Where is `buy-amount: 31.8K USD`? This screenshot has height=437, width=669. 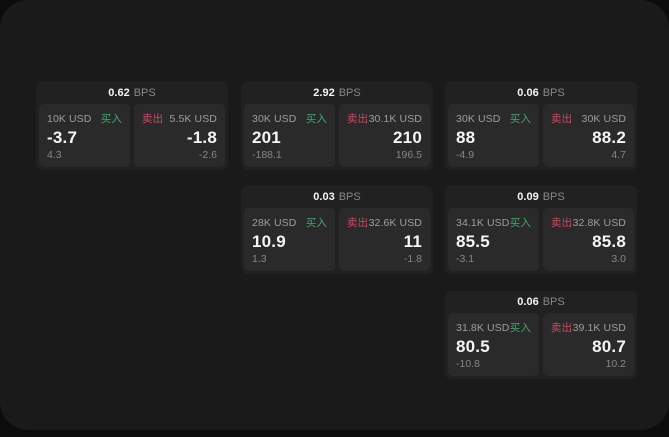
buy-amount: 31.8K USD is located at coordinates (483, 327).